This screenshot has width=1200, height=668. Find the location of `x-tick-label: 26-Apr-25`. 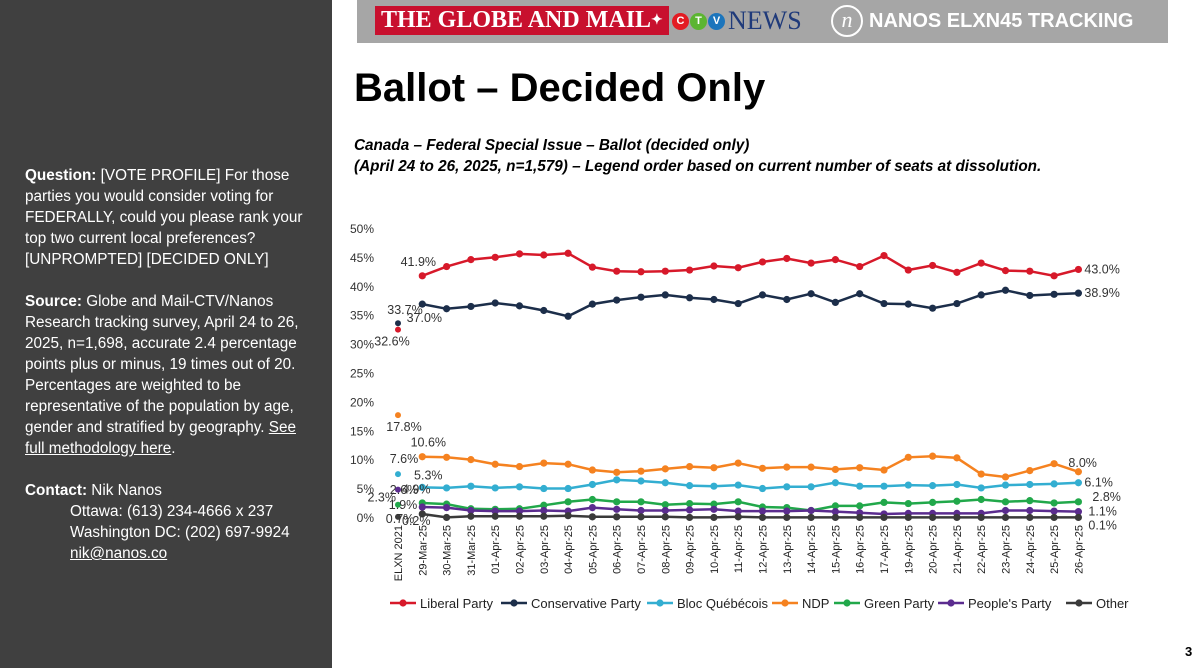

x-tick-label: 26-Apr-25 is located at coordinates (1079, 549).